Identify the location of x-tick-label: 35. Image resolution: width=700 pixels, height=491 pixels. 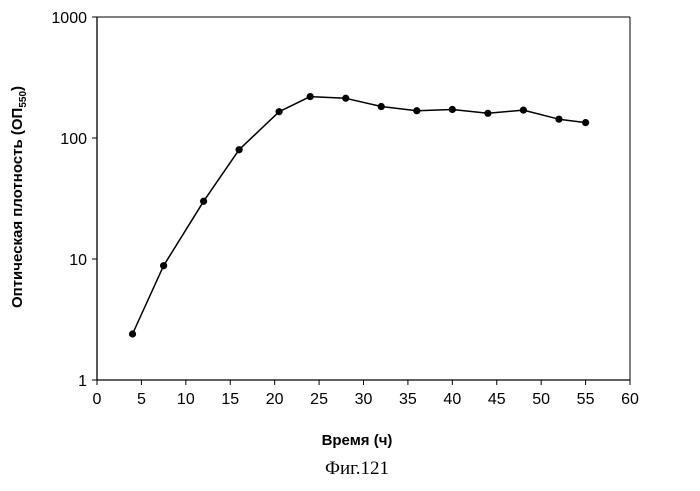
(408, 399).